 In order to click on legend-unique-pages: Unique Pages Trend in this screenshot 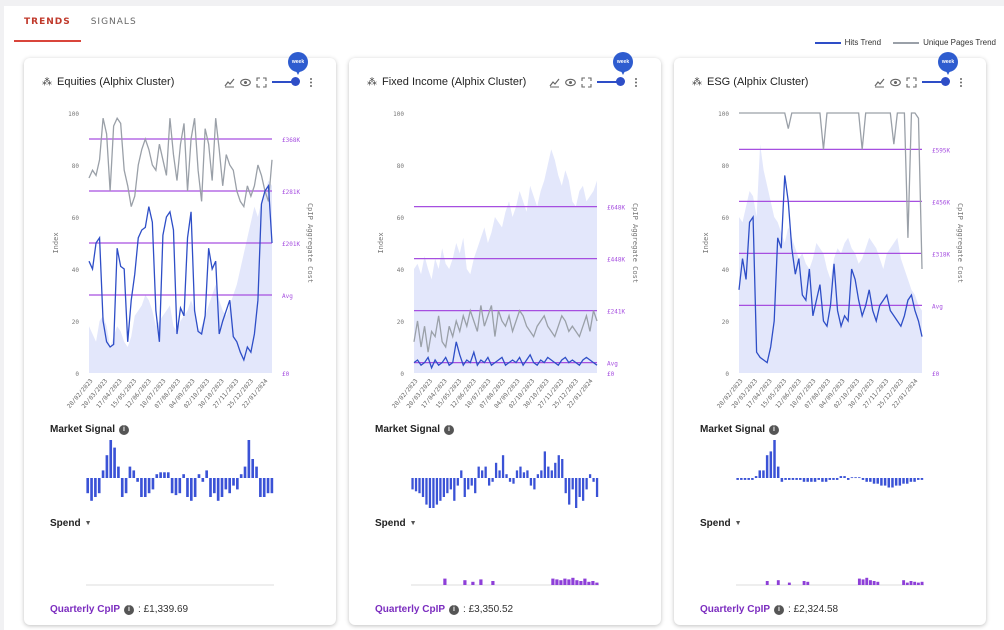, I will do `click(944, 42)`.